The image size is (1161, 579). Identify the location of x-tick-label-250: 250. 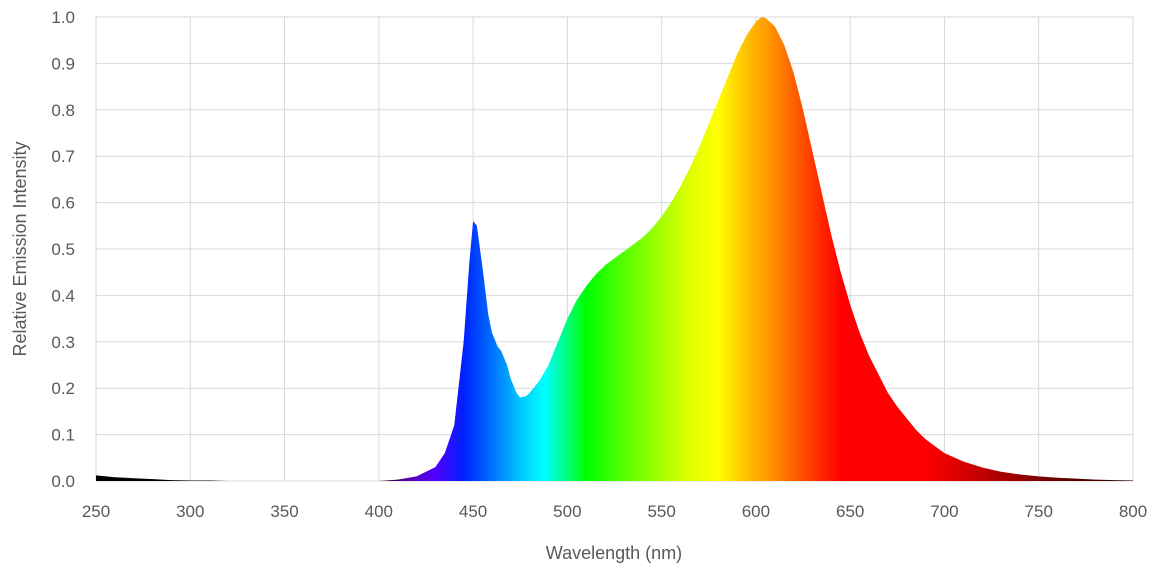
(96, 511).